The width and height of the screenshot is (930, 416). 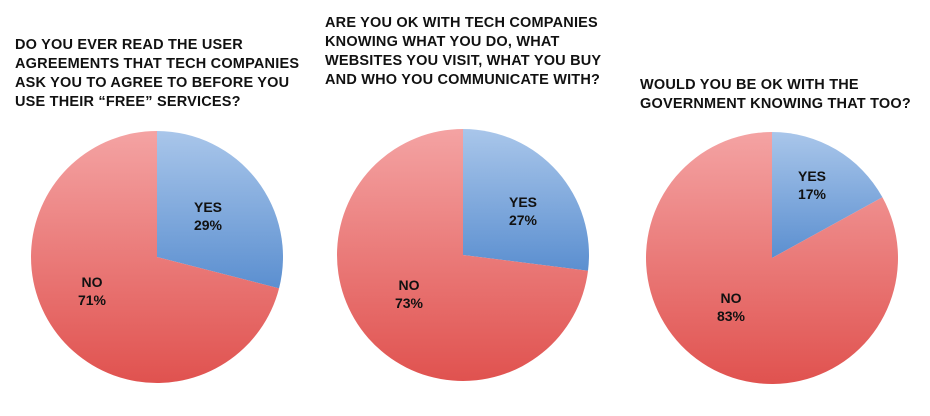 What do you see at coordinates (208, 207) in the screenshot?
I see `chart-1-slice-yes-label: YES` at bounding box center [208, 207].